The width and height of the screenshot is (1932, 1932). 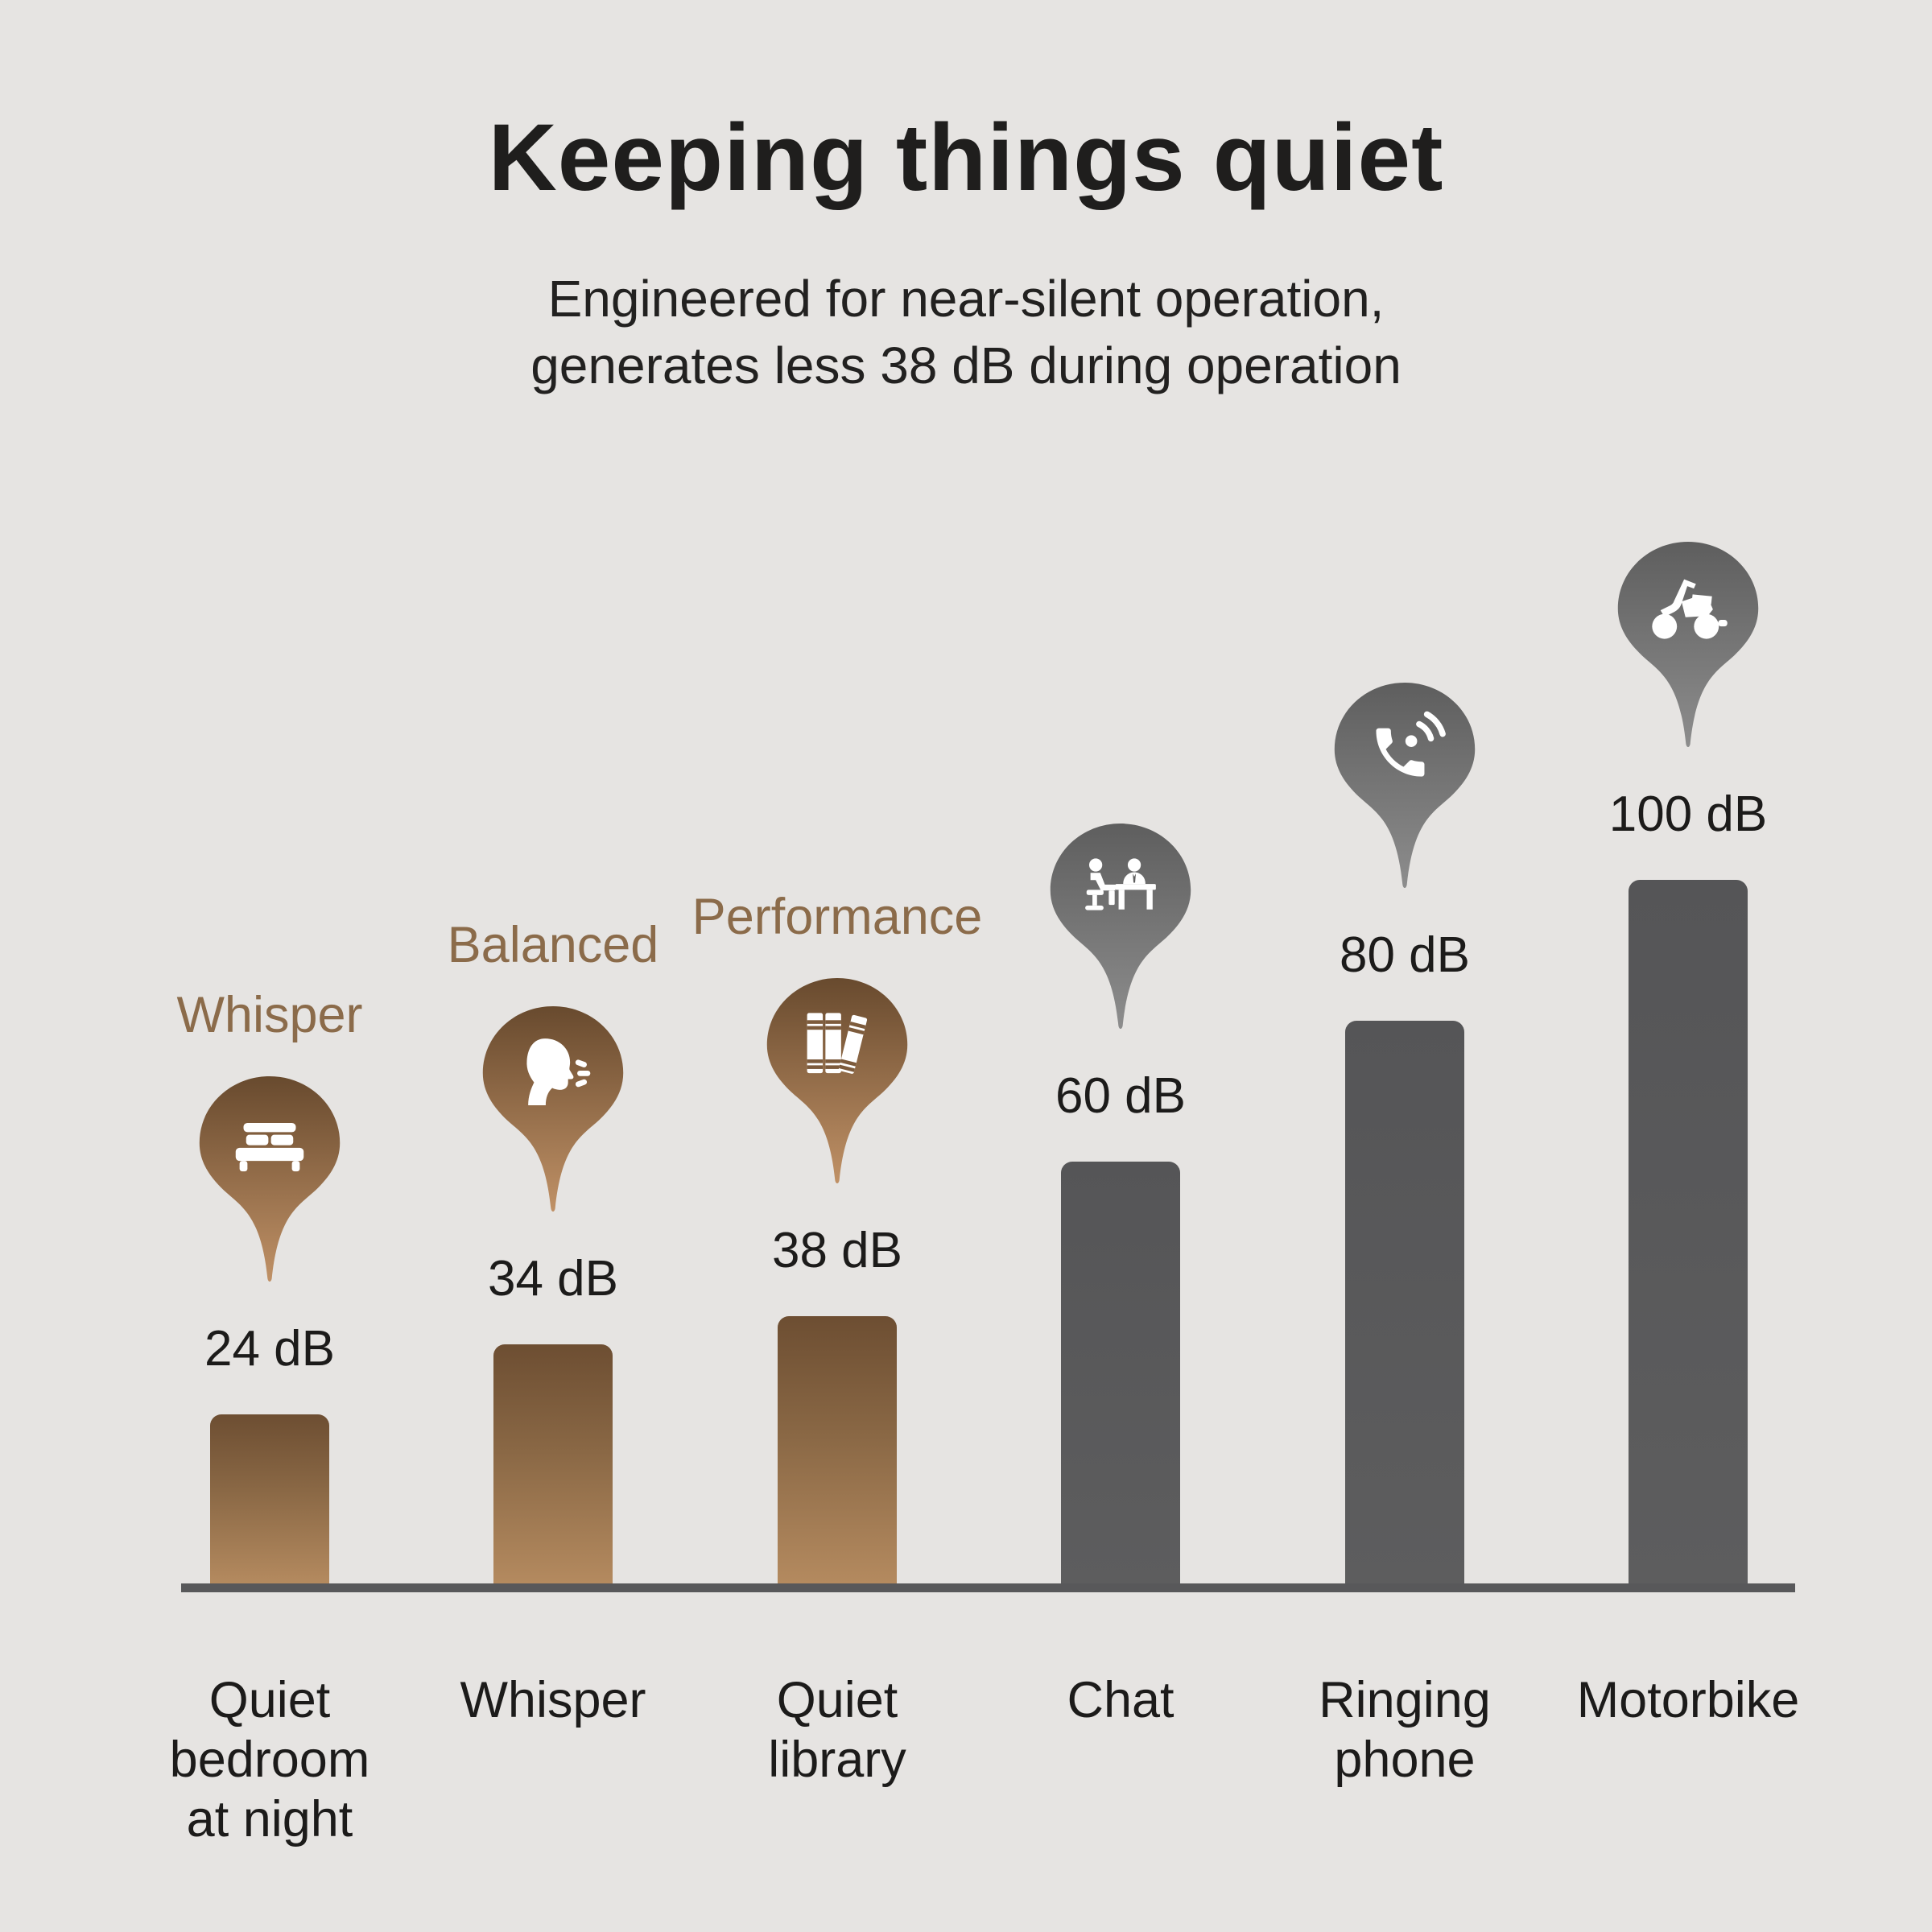 What do you see at coordinates (269, 1015) in the screenshot?
I see `mode-label: Whisper` at bounding box center [269, 1015].